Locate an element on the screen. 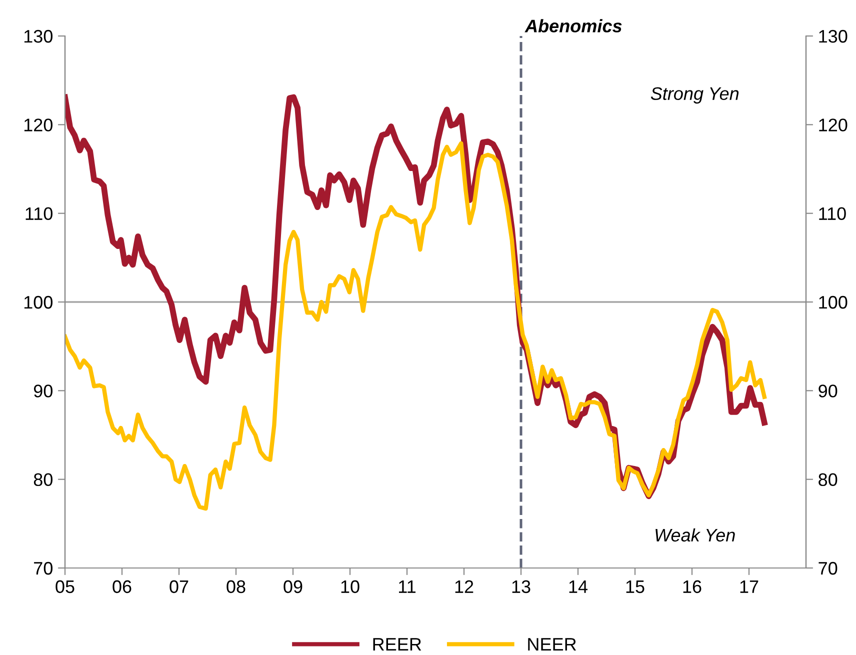  x-tick-label: 12 is located at coordinates (464, 586).